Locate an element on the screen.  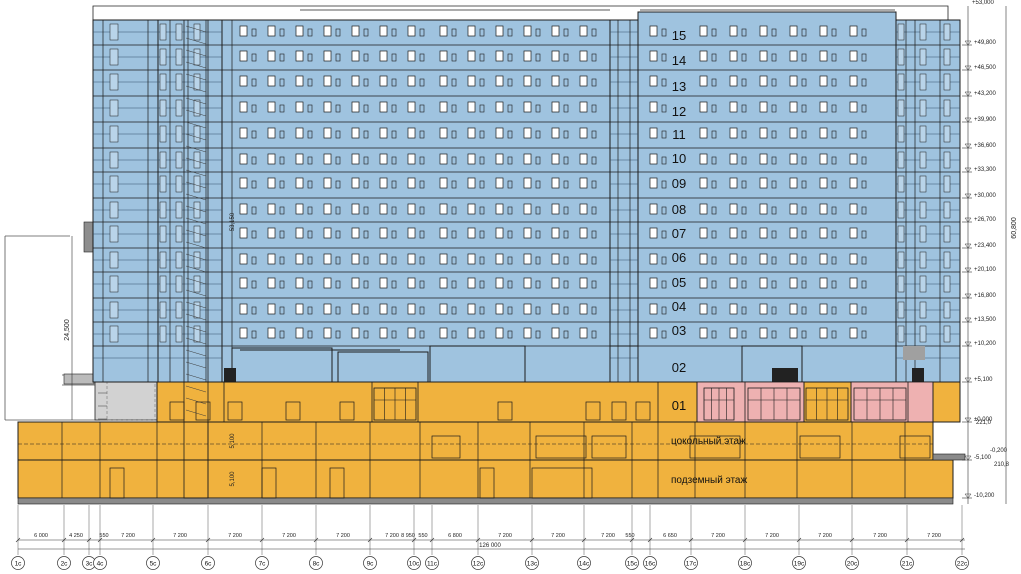
basement-opening is located at coordinates (715, 447).